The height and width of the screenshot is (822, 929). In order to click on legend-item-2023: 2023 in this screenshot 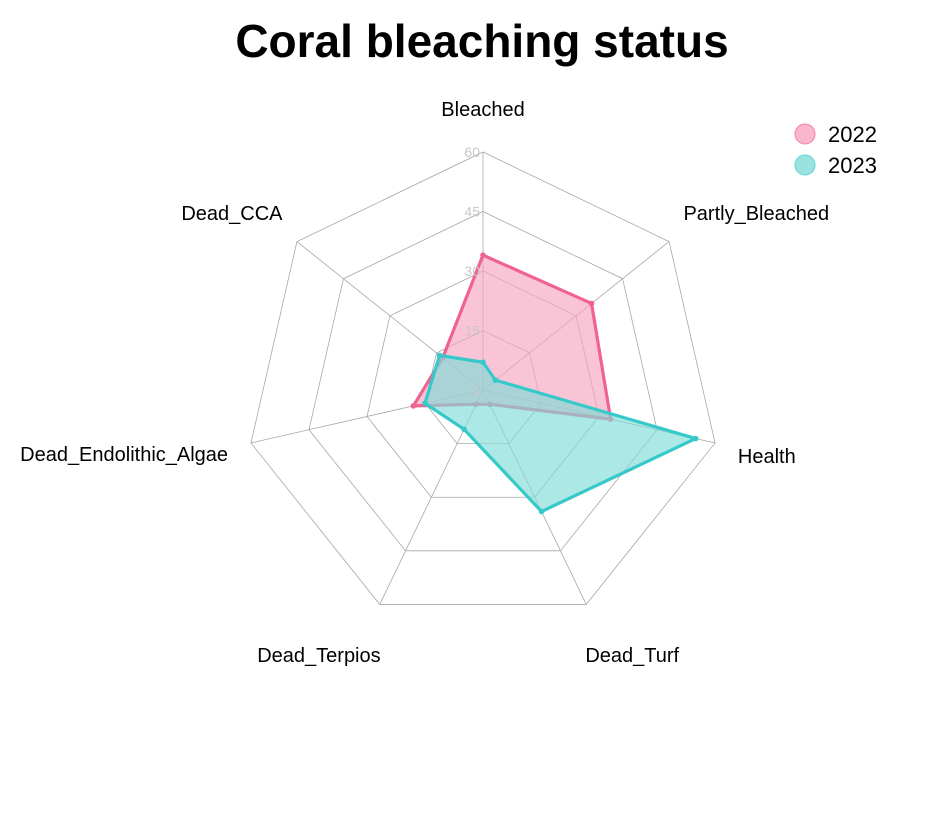, I will do `click(835, 165)`.